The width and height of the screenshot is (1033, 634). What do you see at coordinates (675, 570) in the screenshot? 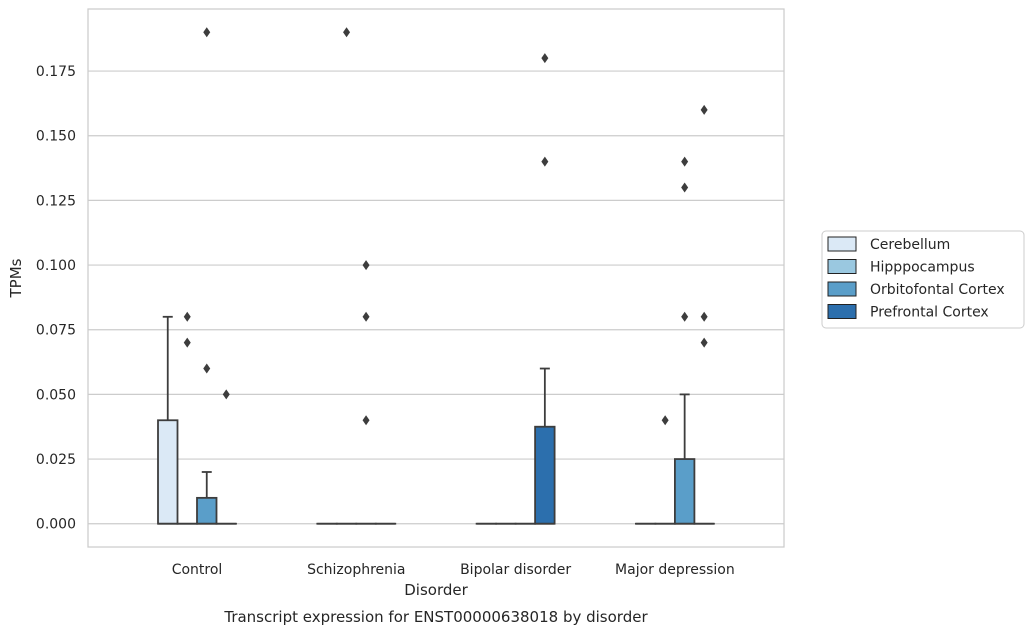
I see `x-tick-label: Major depression` at bounding box center [675, 570].